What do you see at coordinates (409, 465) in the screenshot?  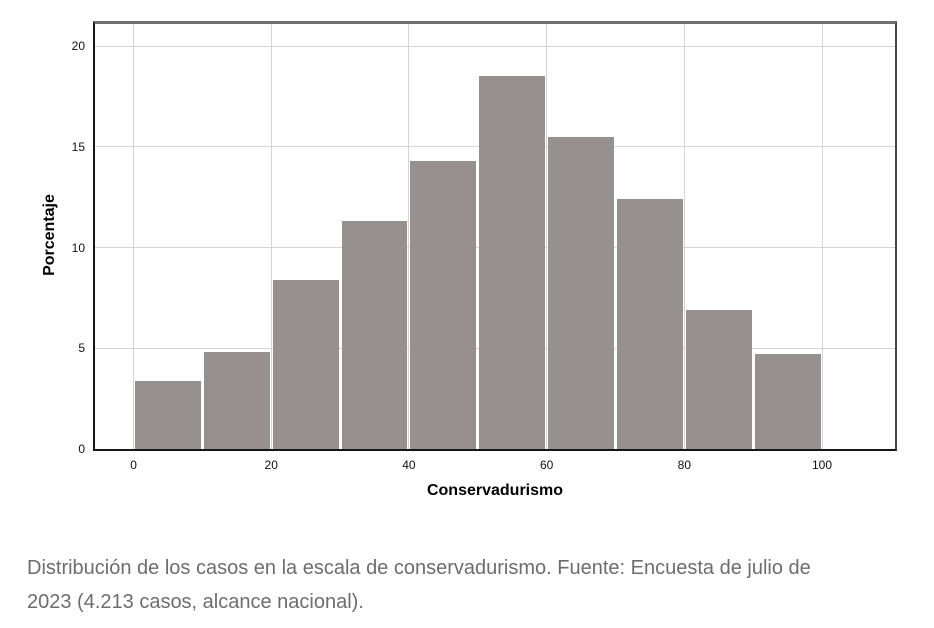 I see `x-tick-label: 40` at bounding box center [409, 465].